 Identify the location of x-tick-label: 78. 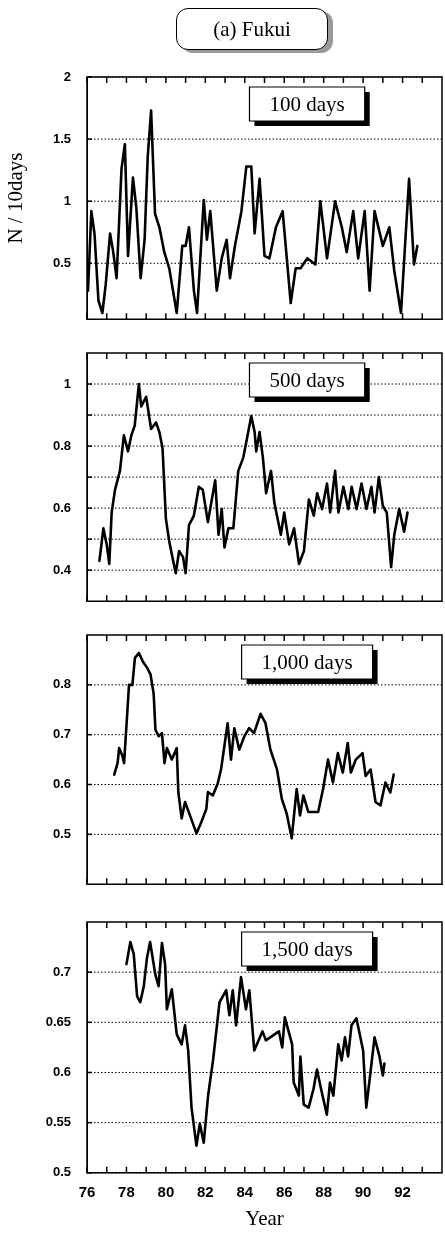
(126, 1191).